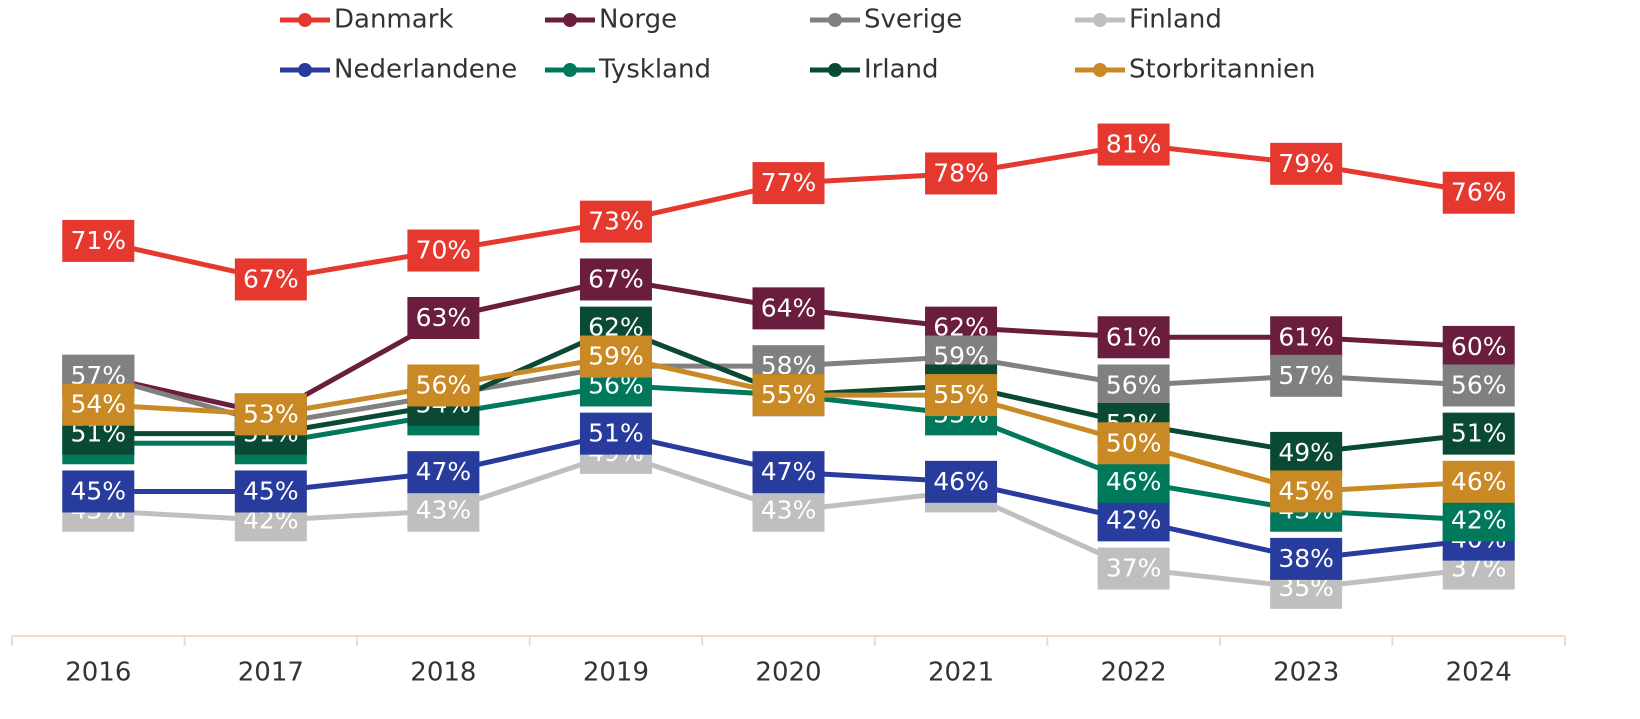 The width and height of the screenshot is (1640, 719). I want to click on data-label-text: 50%, so click(1134, 442).